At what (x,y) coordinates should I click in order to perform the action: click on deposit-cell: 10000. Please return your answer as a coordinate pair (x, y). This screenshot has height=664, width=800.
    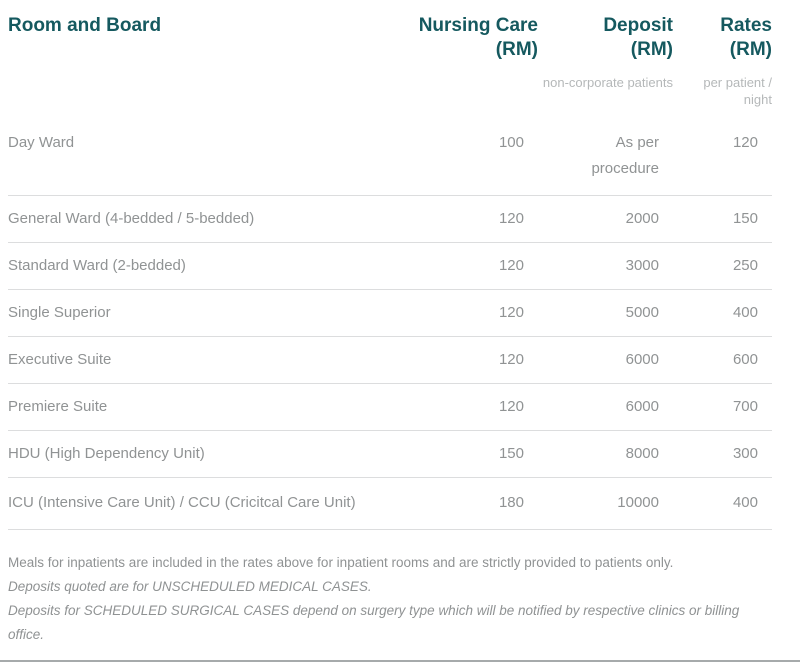
    Looking at the image, I should click on (605, 503).